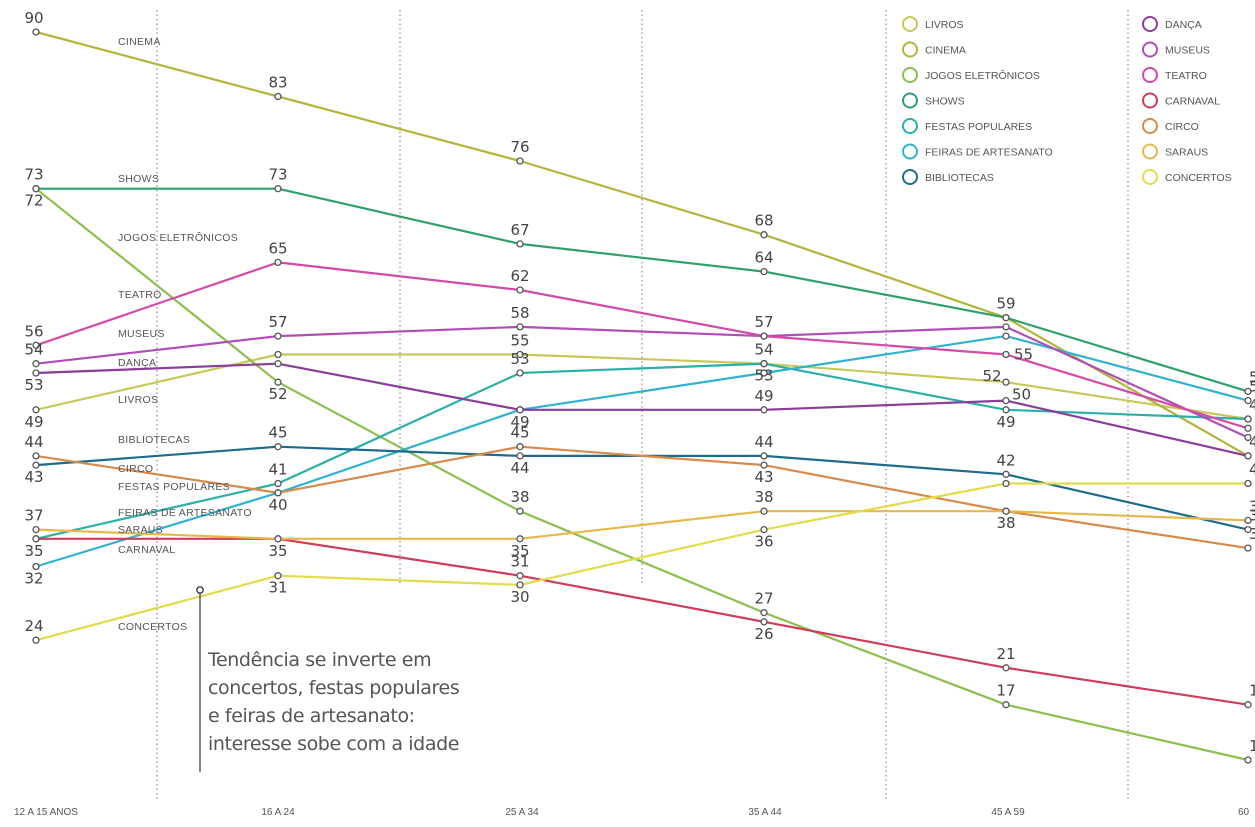  What do you see at coordinates (763, 634) in the screenshot?
I see `data-label: 26` at bounding box center [763, 634].